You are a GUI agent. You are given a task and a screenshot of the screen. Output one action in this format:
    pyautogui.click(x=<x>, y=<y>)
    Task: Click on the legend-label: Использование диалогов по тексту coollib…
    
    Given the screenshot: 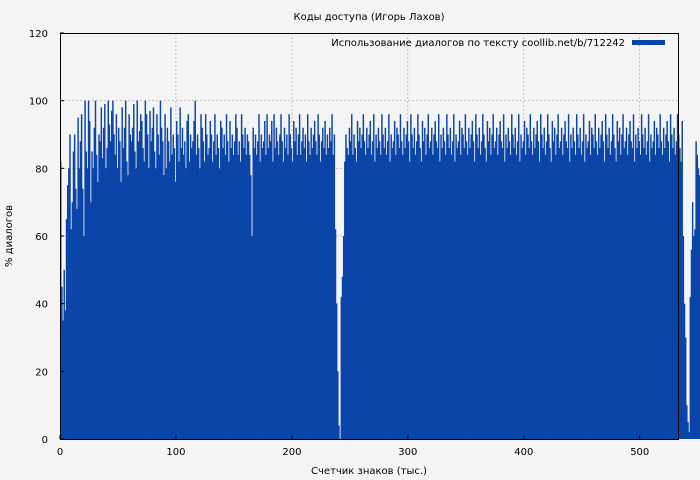 What is the action you would take?
    pyautogui.click(x=478, y=43)
    